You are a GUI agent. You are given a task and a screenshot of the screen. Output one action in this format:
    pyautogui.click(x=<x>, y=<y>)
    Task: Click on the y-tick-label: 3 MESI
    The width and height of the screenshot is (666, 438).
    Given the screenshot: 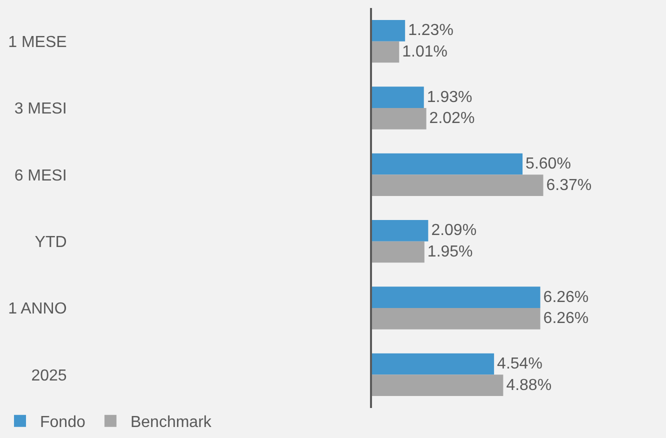 What is the action you would take?
    pyautogui.click(x=40, y=109)
    